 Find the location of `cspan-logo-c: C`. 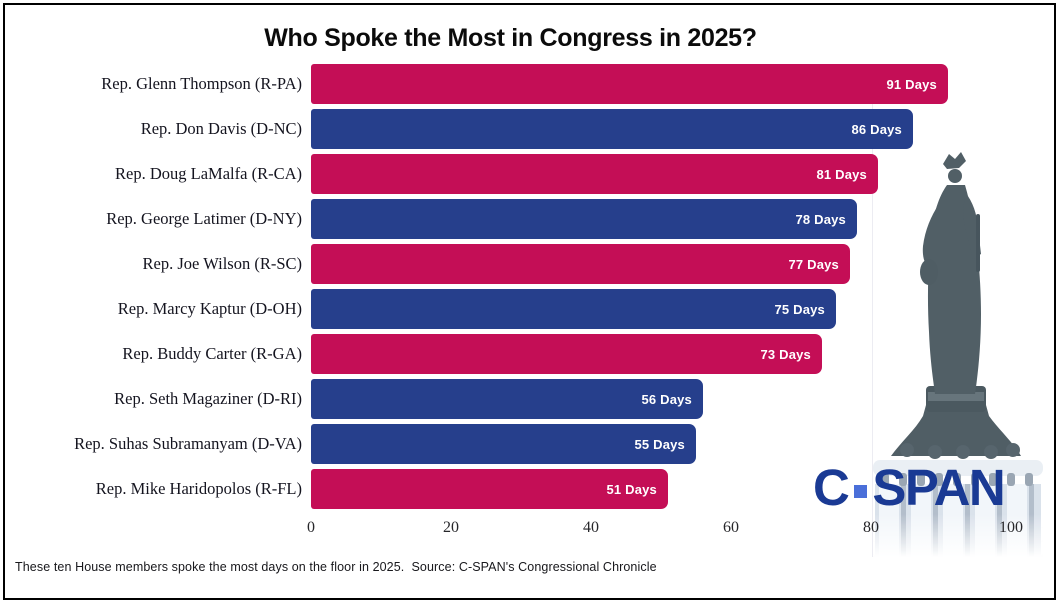

cspan-logo-c: C is located at coordinates (831, 487).